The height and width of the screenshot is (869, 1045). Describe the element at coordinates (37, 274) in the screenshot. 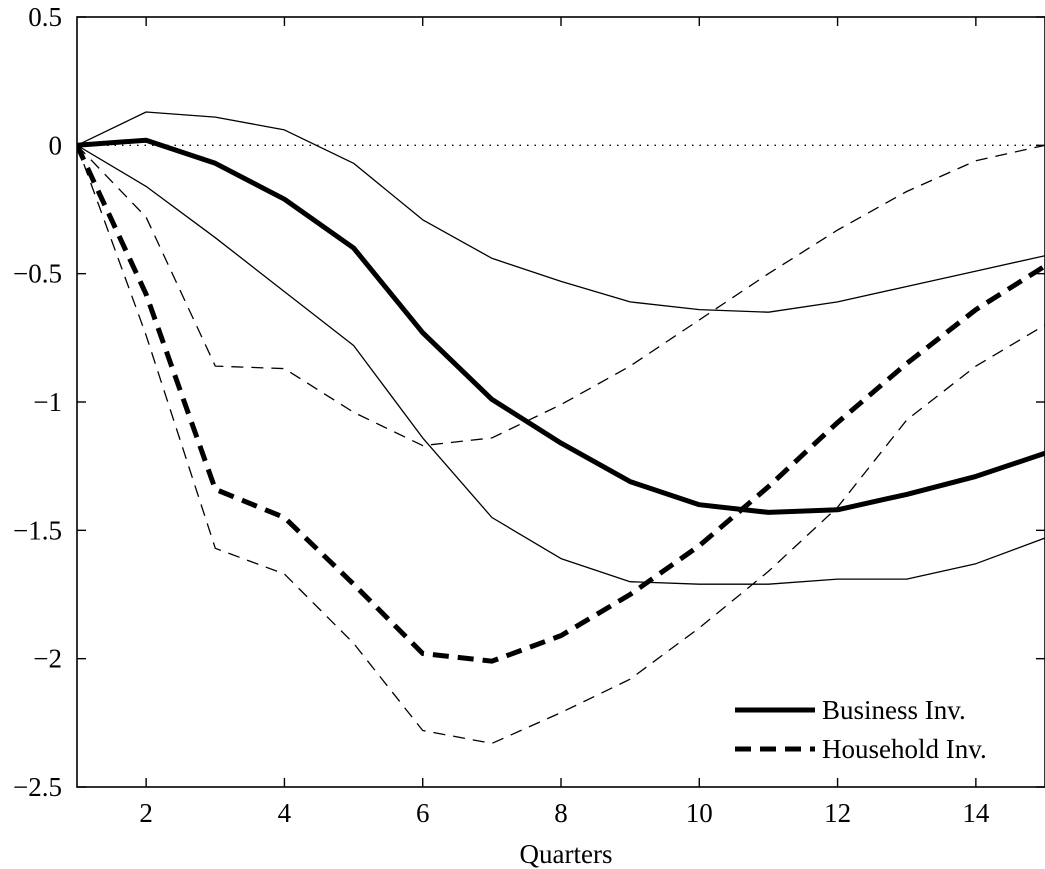

I see `y-tick-label: −0.5` at that location.